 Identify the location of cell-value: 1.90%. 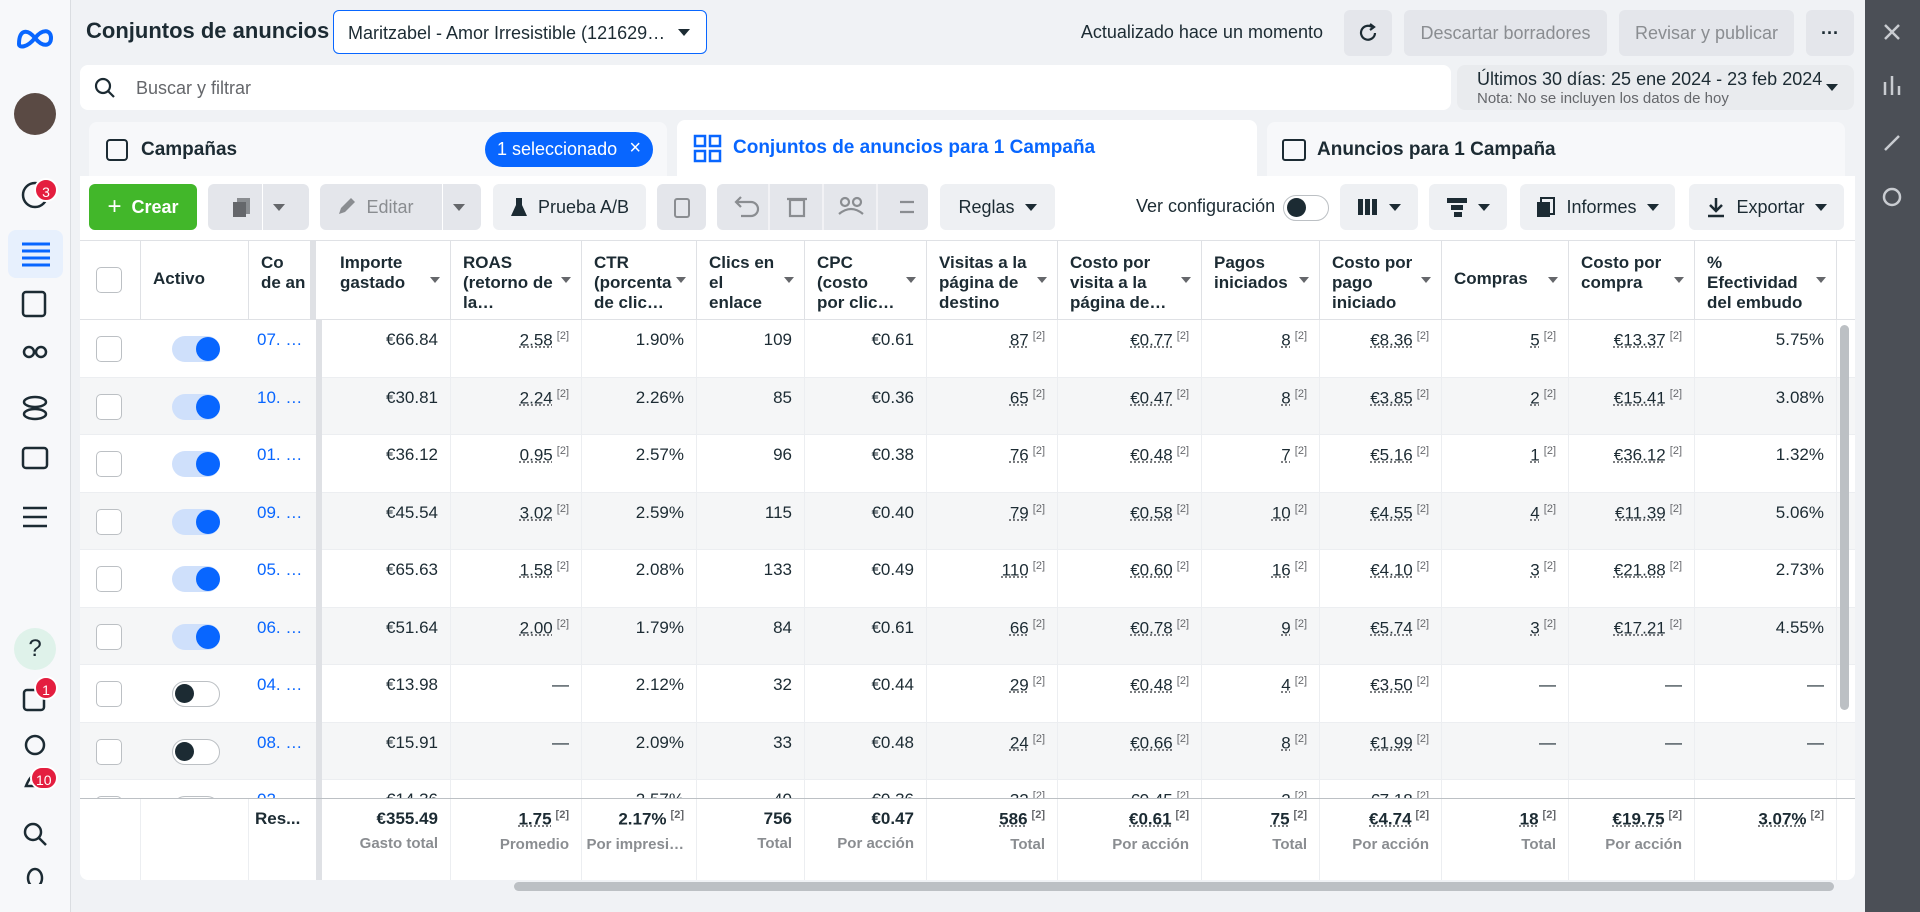
(659, 339).